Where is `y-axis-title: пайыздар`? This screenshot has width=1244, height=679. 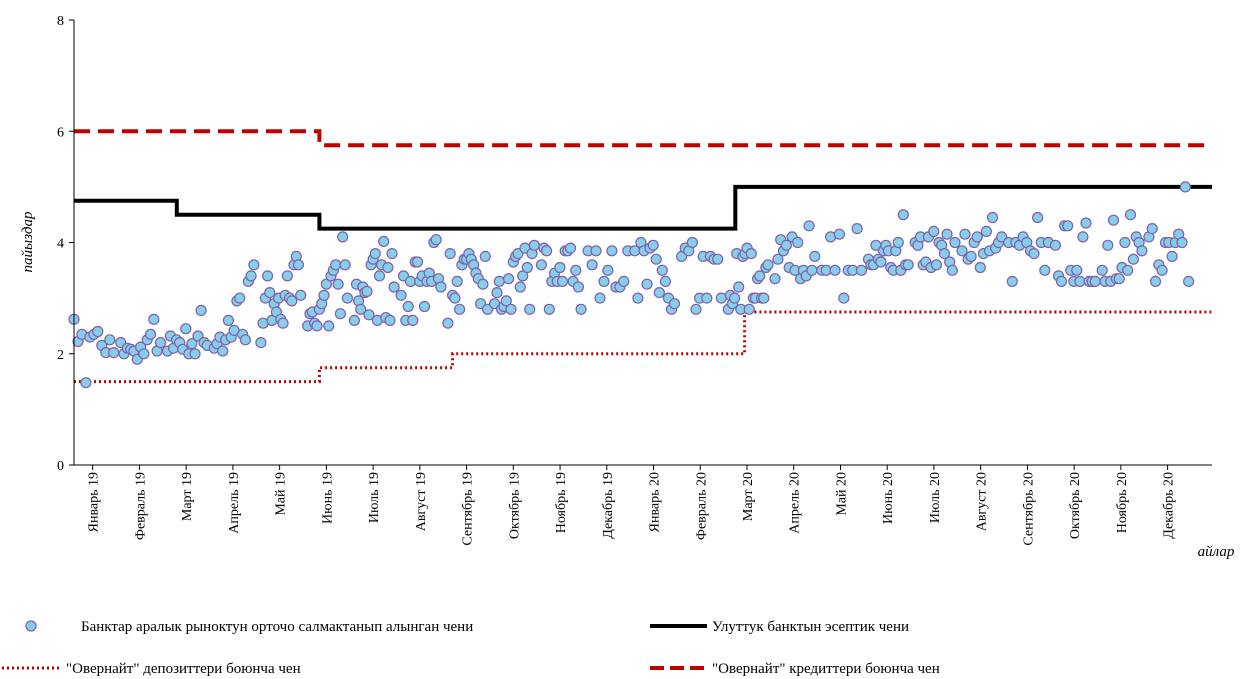 y-axis-title: пайыздар is located at coordinates (28, 241).